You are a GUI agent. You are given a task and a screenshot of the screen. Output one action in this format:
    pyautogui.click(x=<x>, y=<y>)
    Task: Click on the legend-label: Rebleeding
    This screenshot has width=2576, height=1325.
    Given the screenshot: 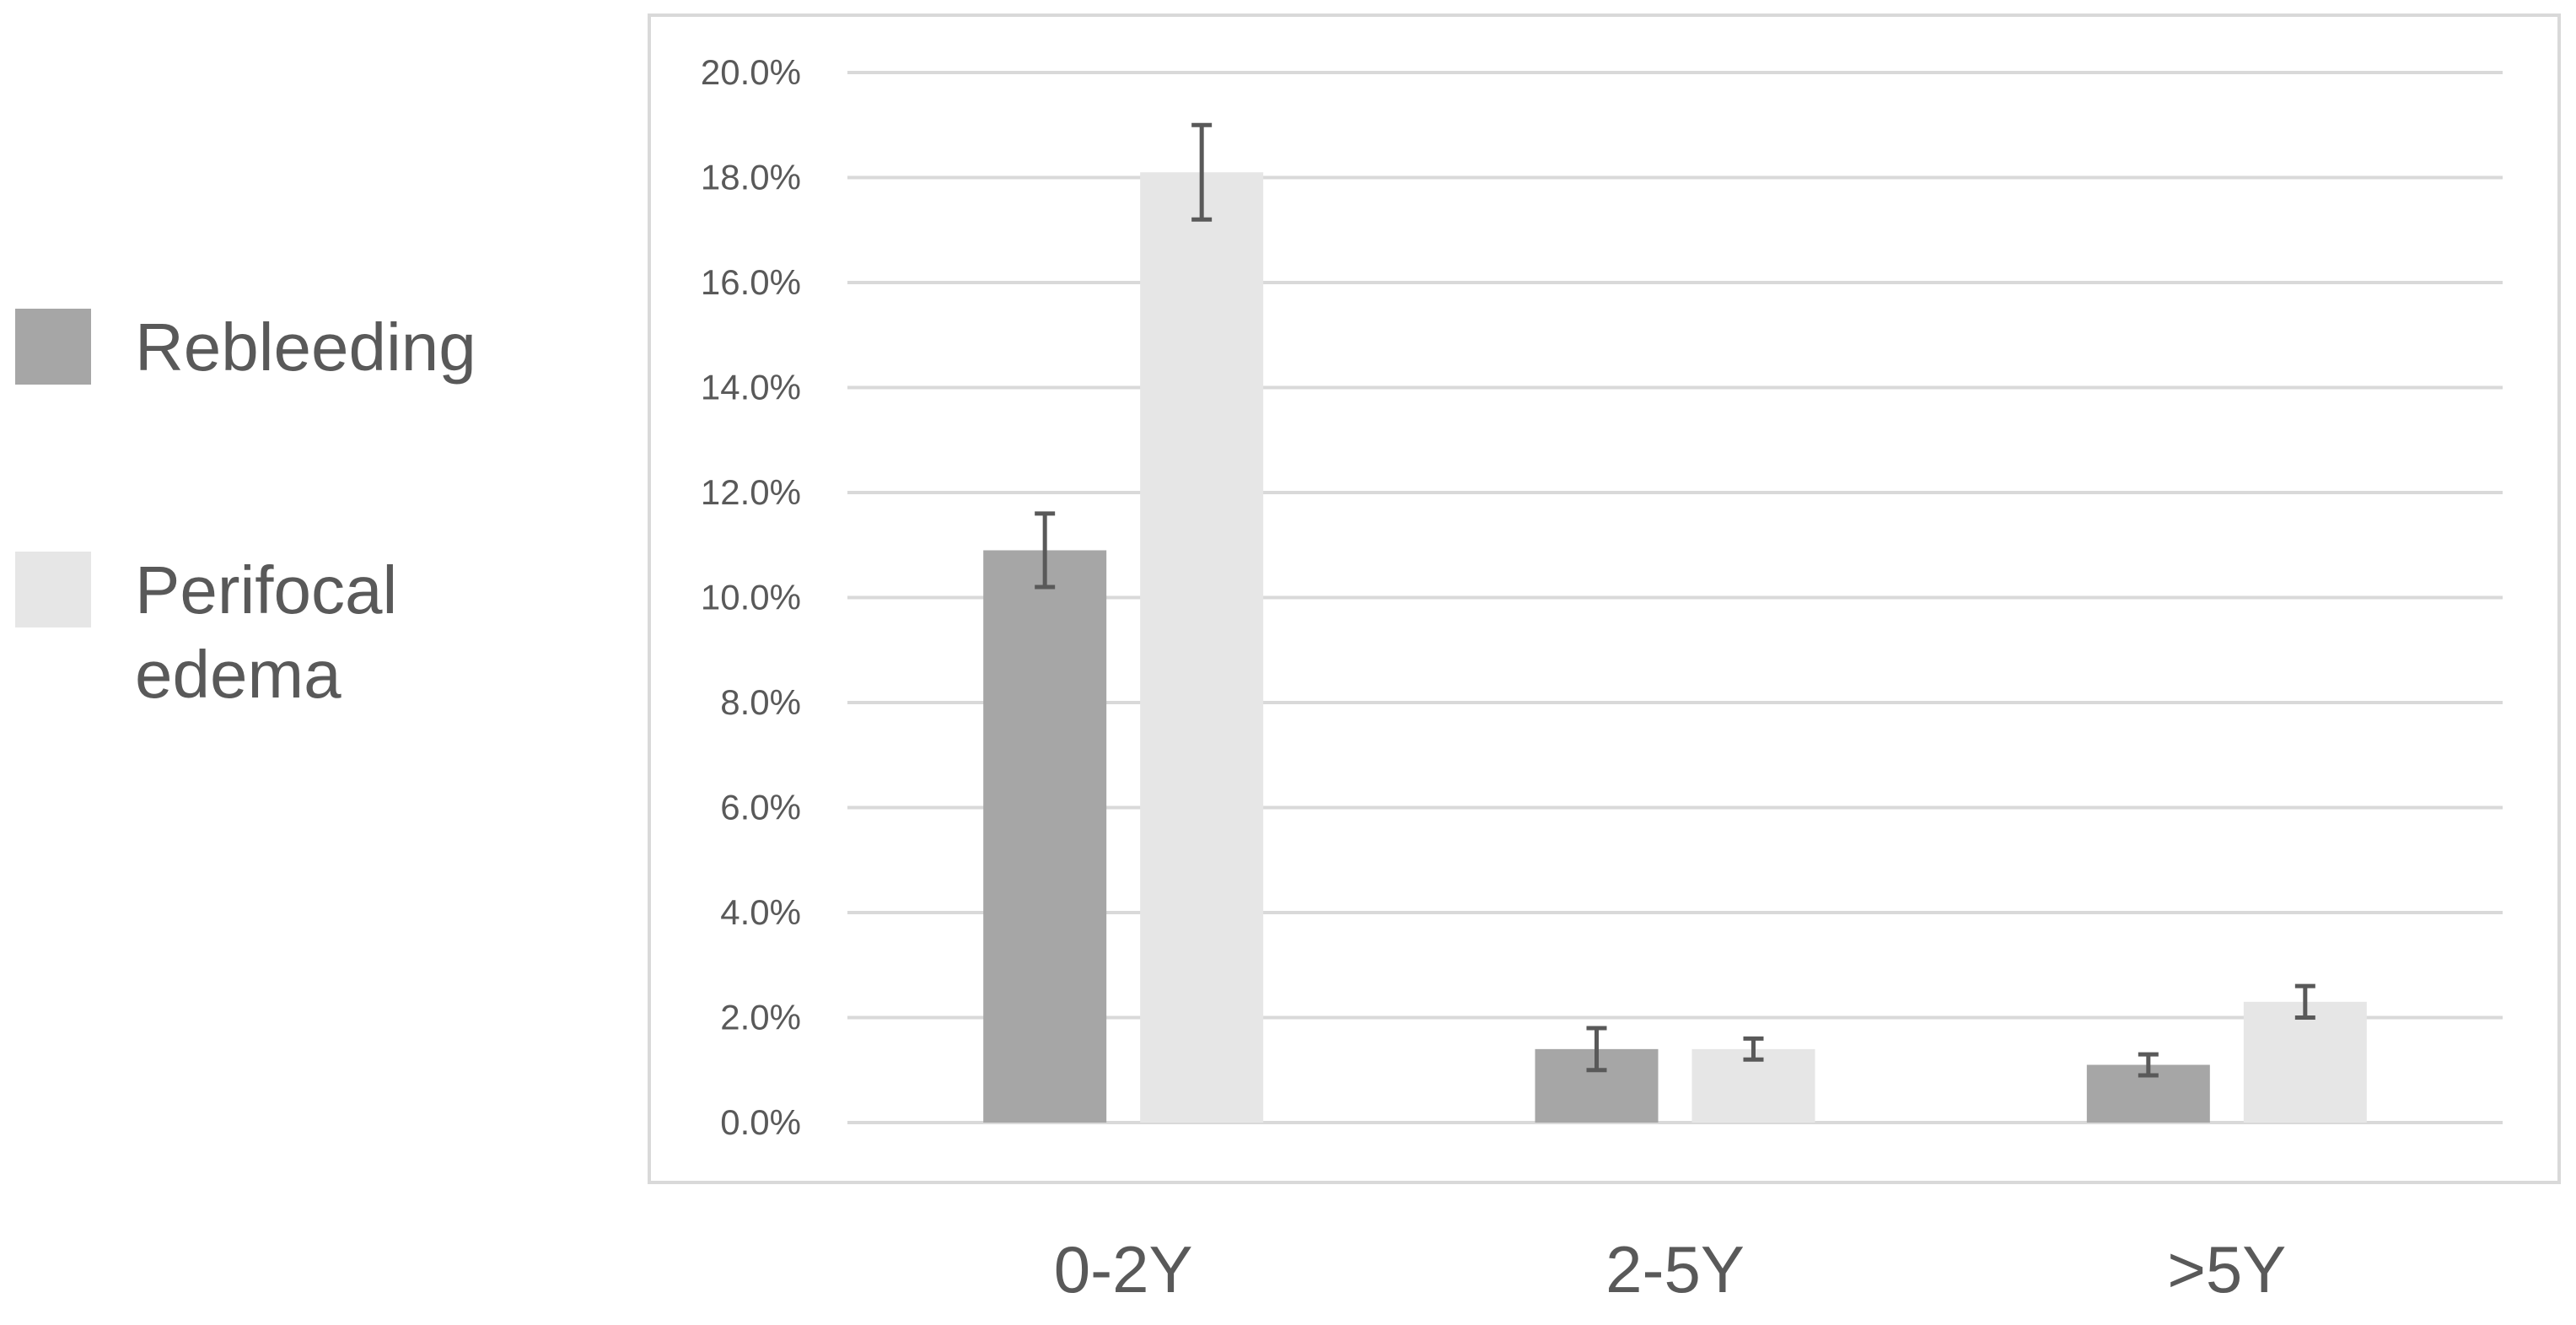 What is the action you would take?
    pyautogui.click(x=305, y=347)
    